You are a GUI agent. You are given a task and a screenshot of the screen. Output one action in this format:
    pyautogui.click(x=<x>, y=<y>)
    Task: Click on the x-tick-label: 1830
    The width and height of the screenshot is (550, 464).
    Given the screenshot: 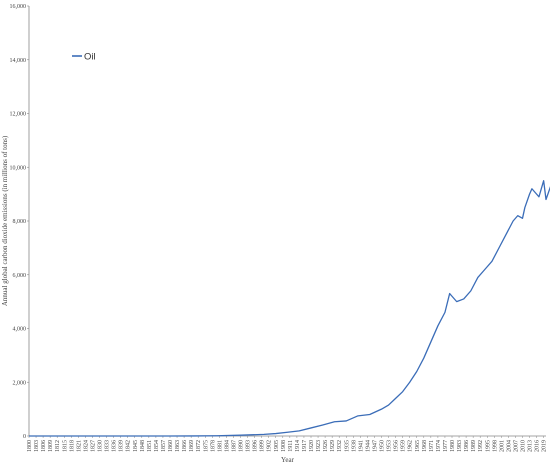 What is the action you would take?
    pyautogui.click(x=101, y=446)
    